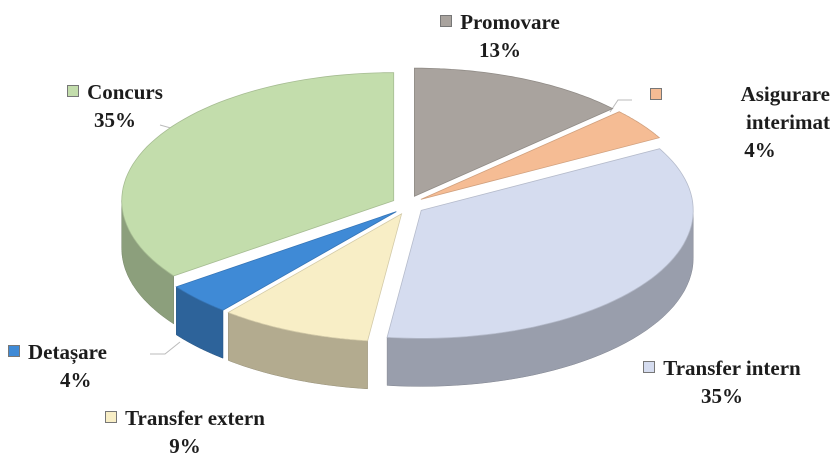  I want to click on label: Asigurare interimat 4%, so click(735, 122).